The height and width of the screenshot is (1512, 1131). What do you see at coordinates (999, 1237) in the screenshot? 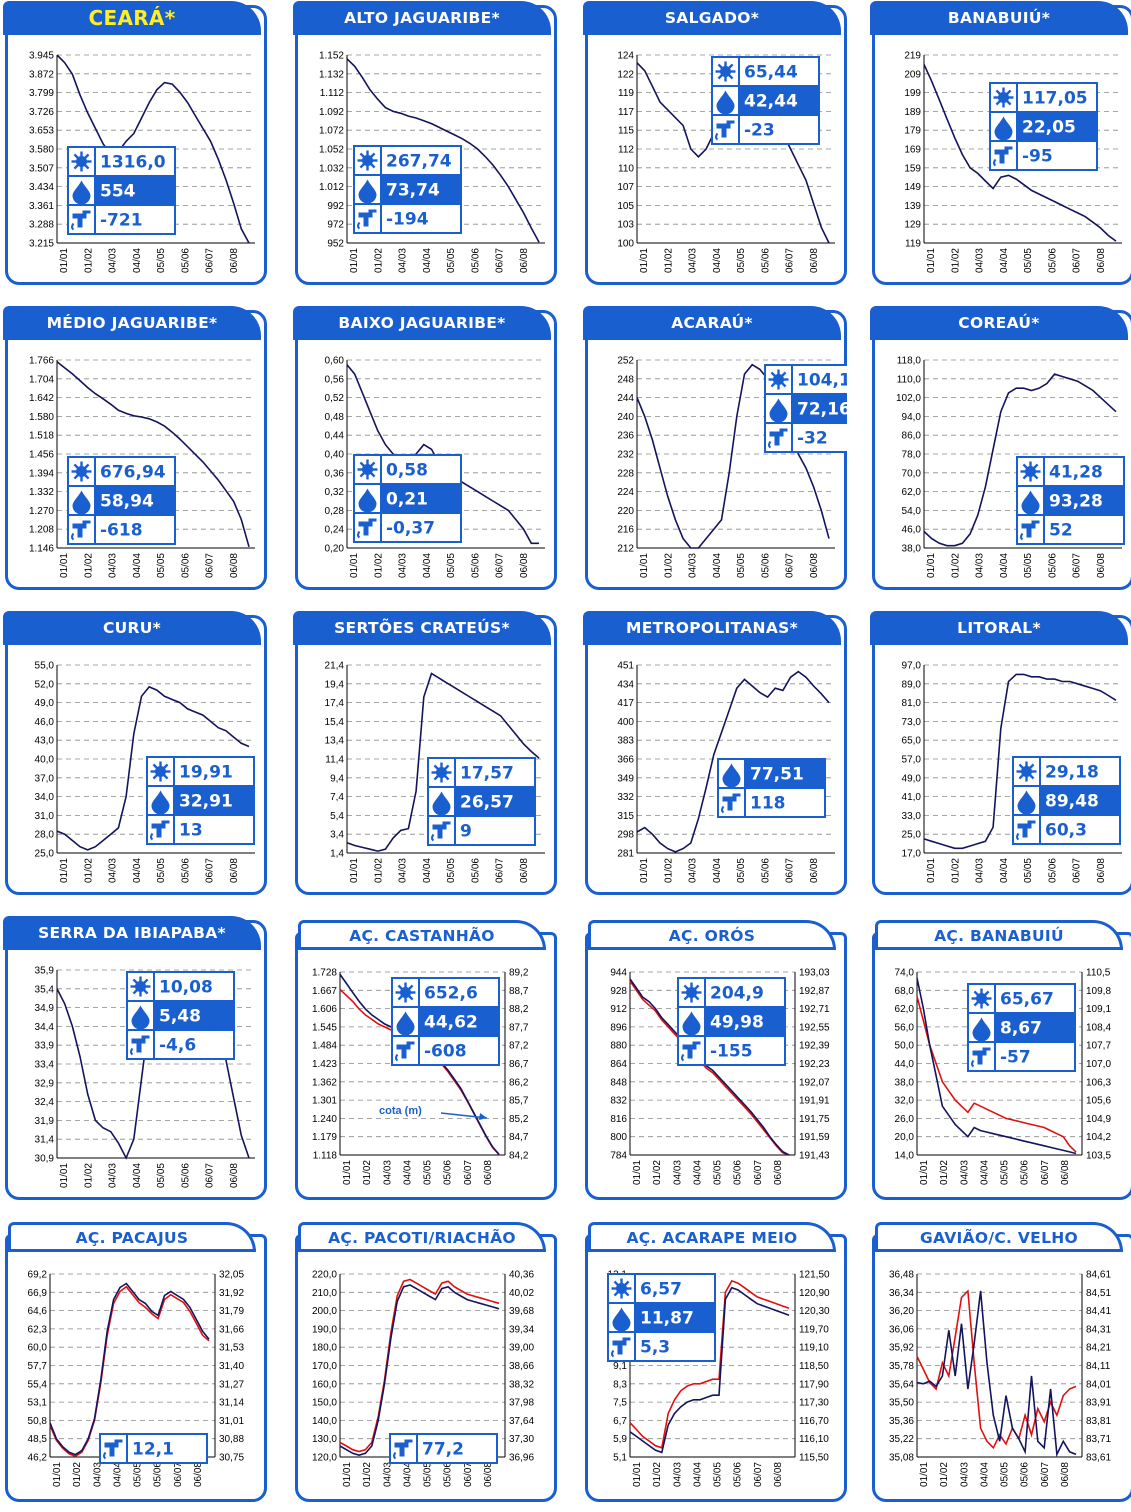
I see `chart-title: GAVIÃO/C. VELHO` at bounding box center [999, 1237].